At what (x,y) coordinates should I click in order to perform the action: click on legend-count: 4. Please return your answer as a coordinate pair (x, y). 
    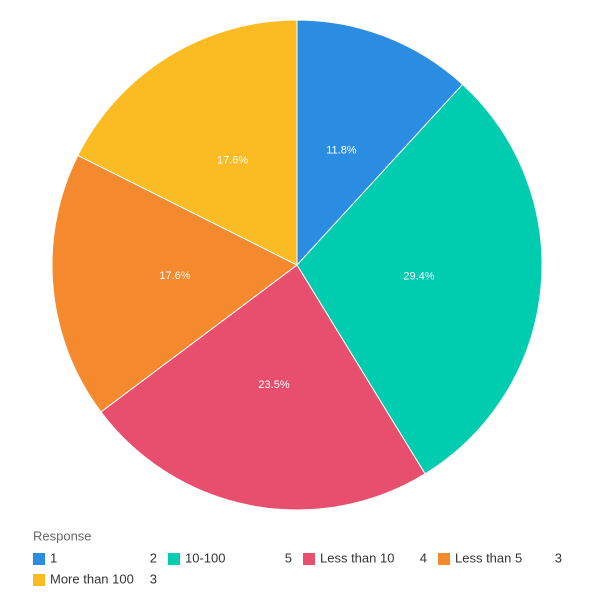
    Looking at the image, I should click on (423, 557).